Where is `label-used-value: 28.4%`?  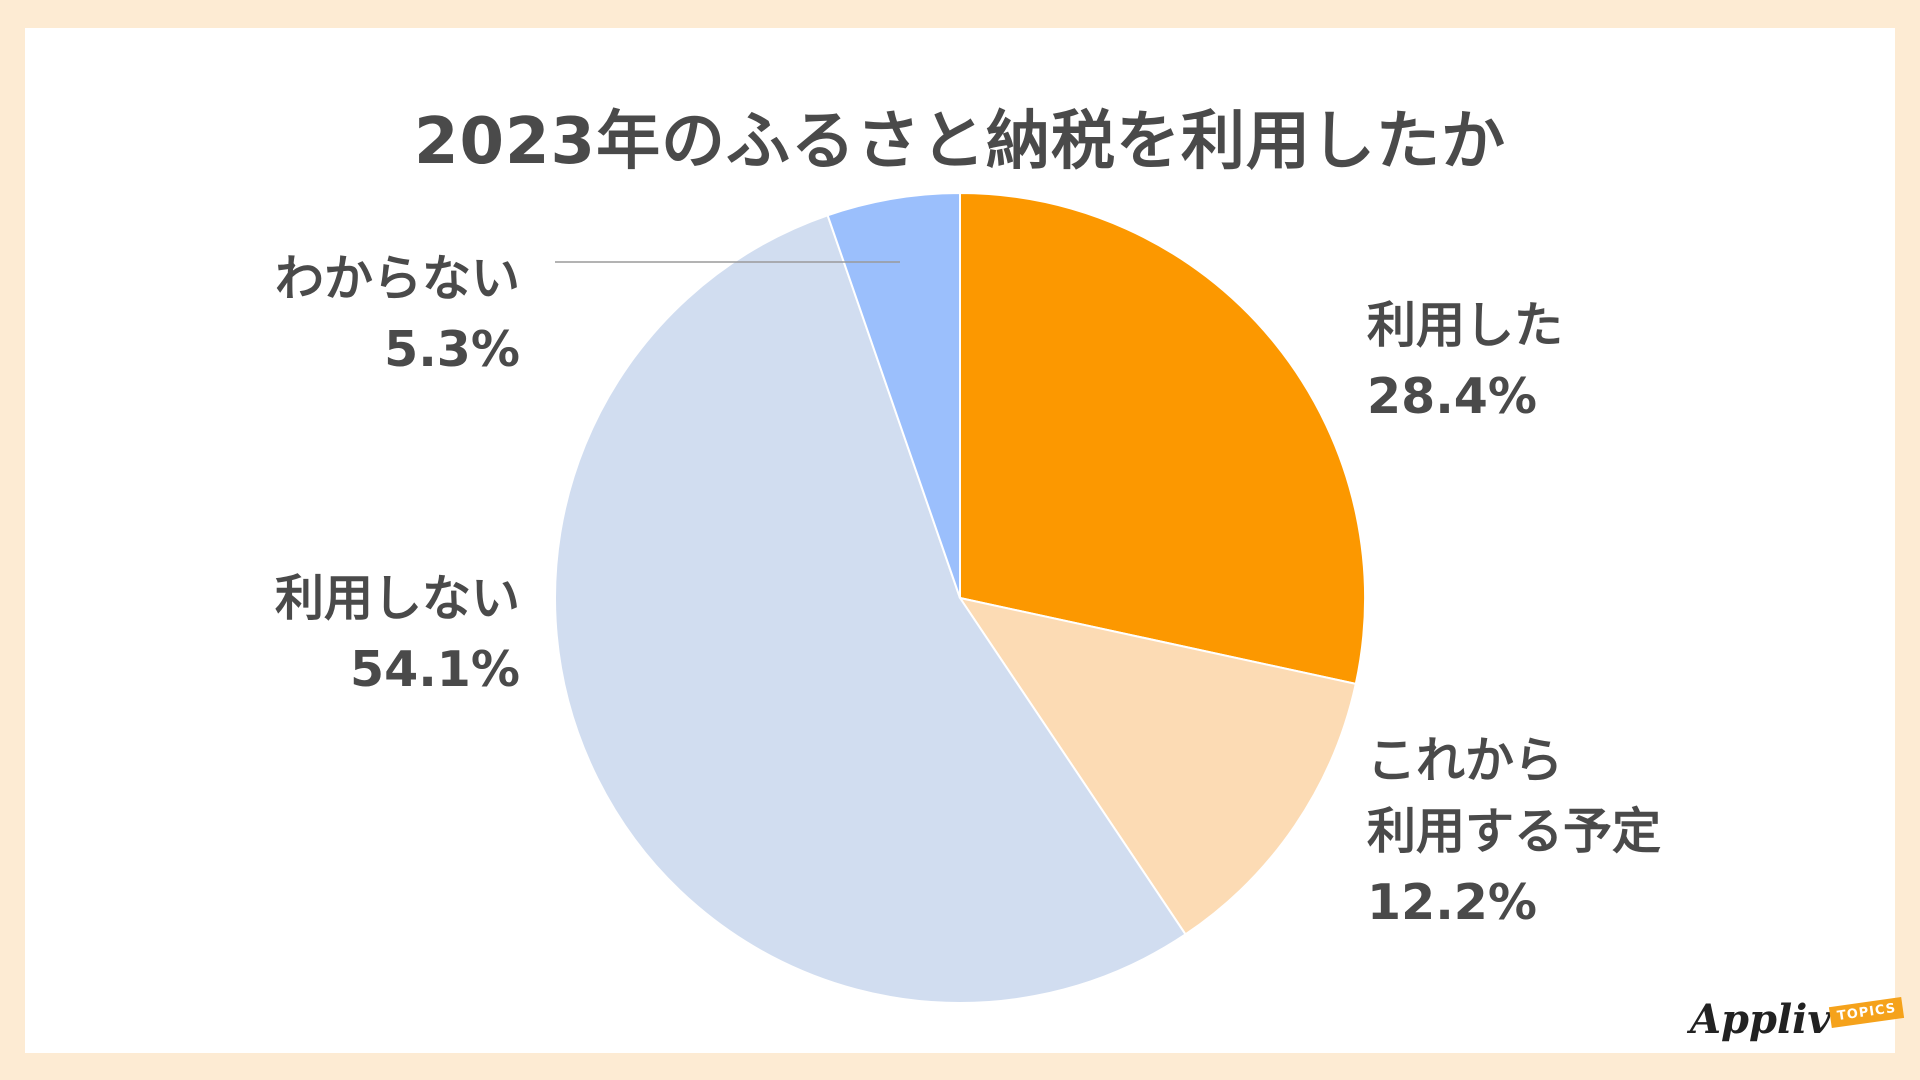 label-used-value: 28.4% is located at coordinates (1452, 397).